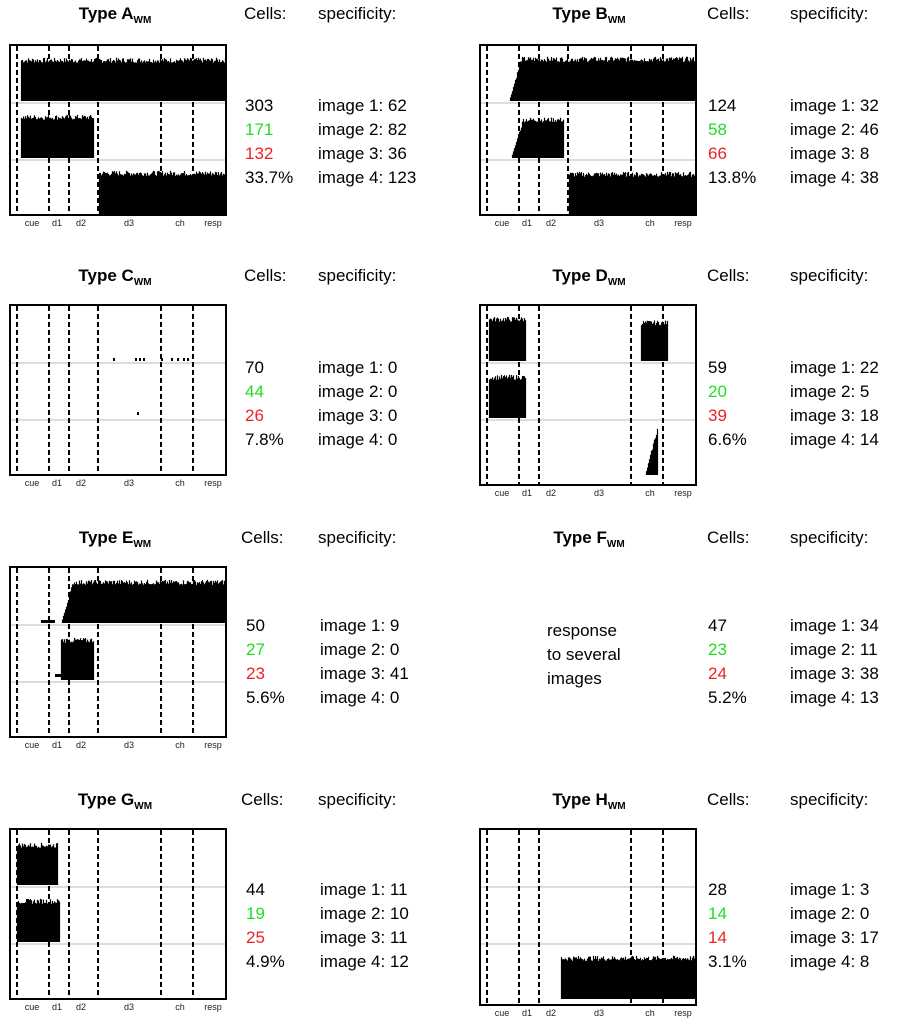 Image resolution: width=903 pixels, height=1036 pixels. Describe the element at coordinates (364, 913) in the screenshot. I see `specificity-image-2: image 2: 10` at that location.